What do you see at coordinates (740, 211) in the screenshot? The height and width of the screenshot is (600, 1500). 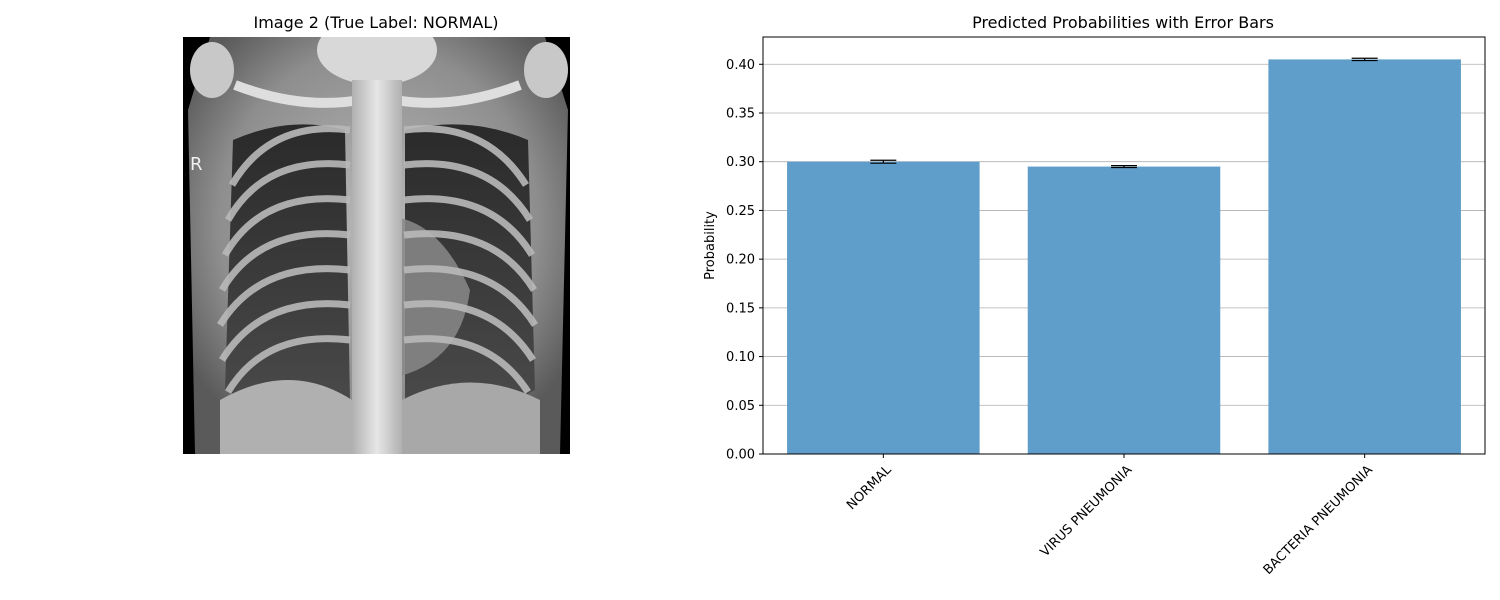 I see `y-tick-label-5: 0.25` at bounding box center [740, 211].